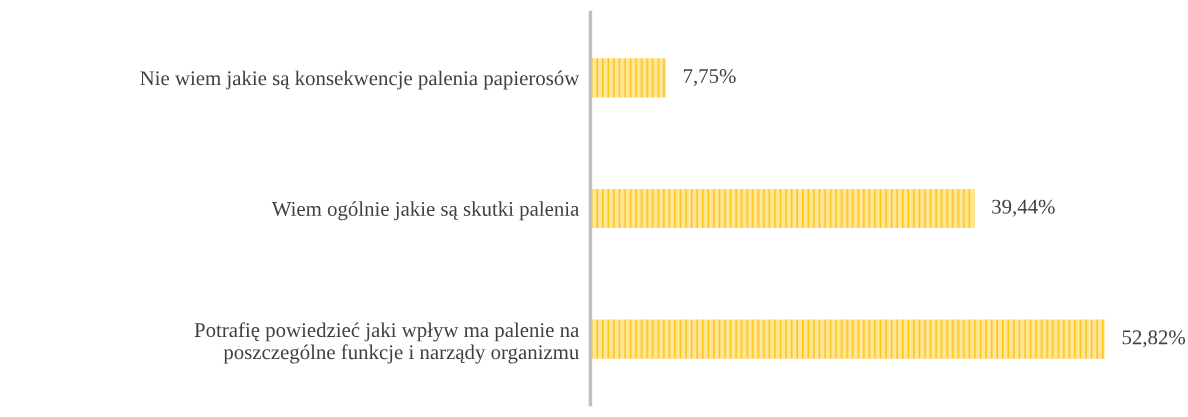 The image size is (1188, 417). Describe the element at coordinates (709, 78) in the screenshot. I see `data-label: 7,75%` at that location.